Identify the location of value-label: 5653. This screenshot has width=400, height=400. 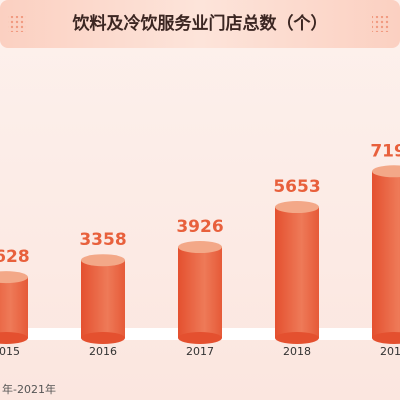
(296, 187).